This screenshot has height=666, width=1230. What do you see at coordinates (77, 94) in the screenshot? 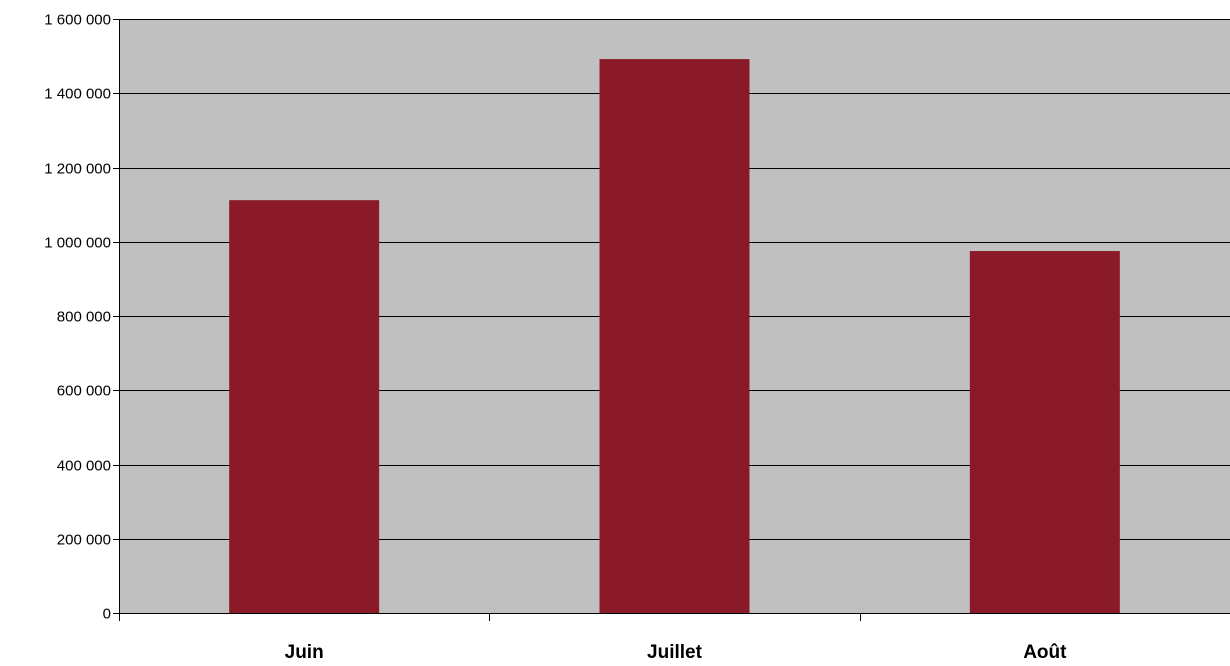
I see `y-tick-label: 1 400 000` at bounding box center [77, 94].